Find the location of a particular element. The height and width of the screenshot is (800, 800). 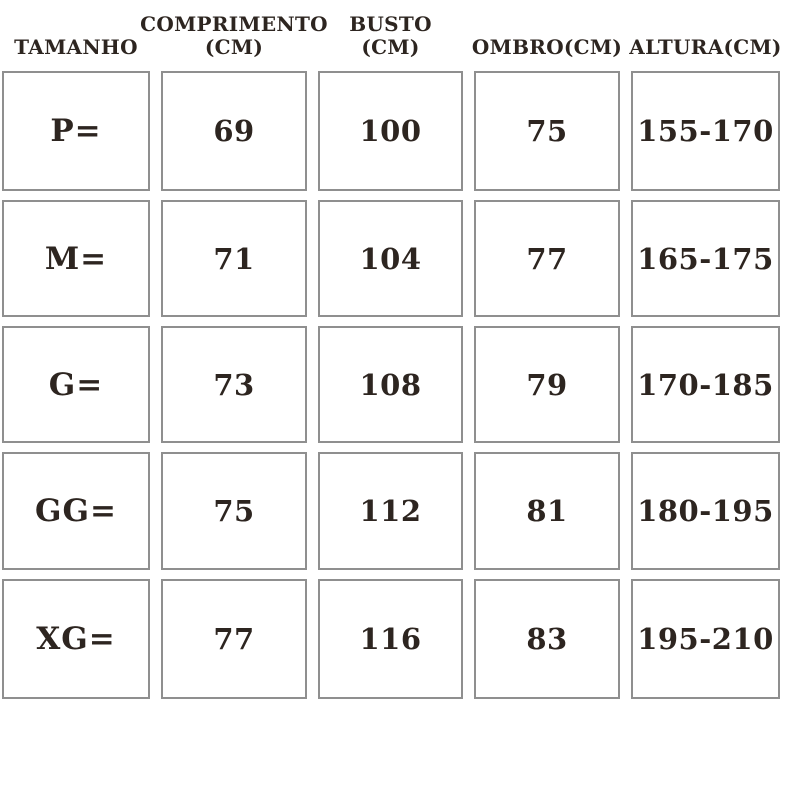

cell-p-comprimento: 69 is located at coordinates (234, 131).